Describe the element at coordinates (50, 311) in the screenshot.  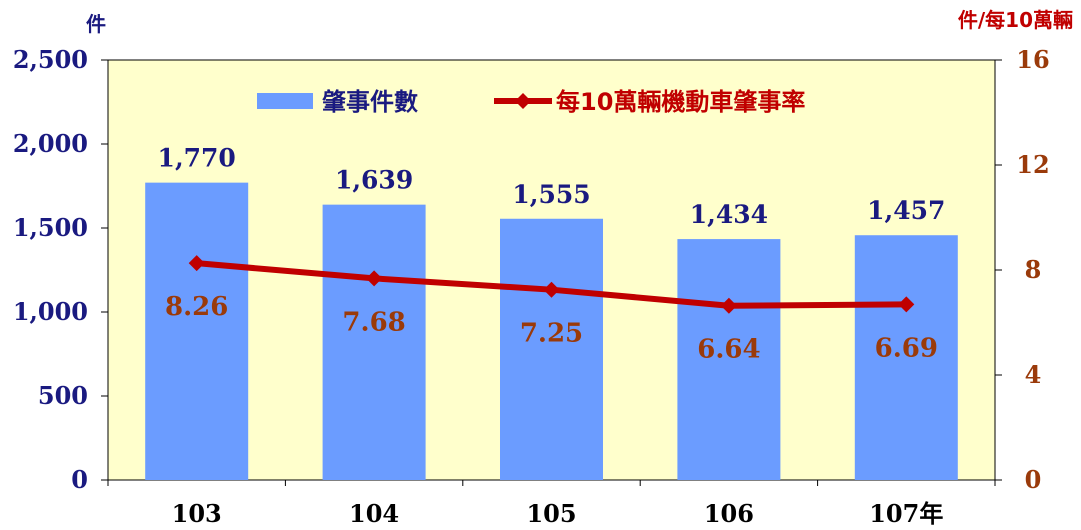
I see `y-left-tick-label: 1,000` at that location.